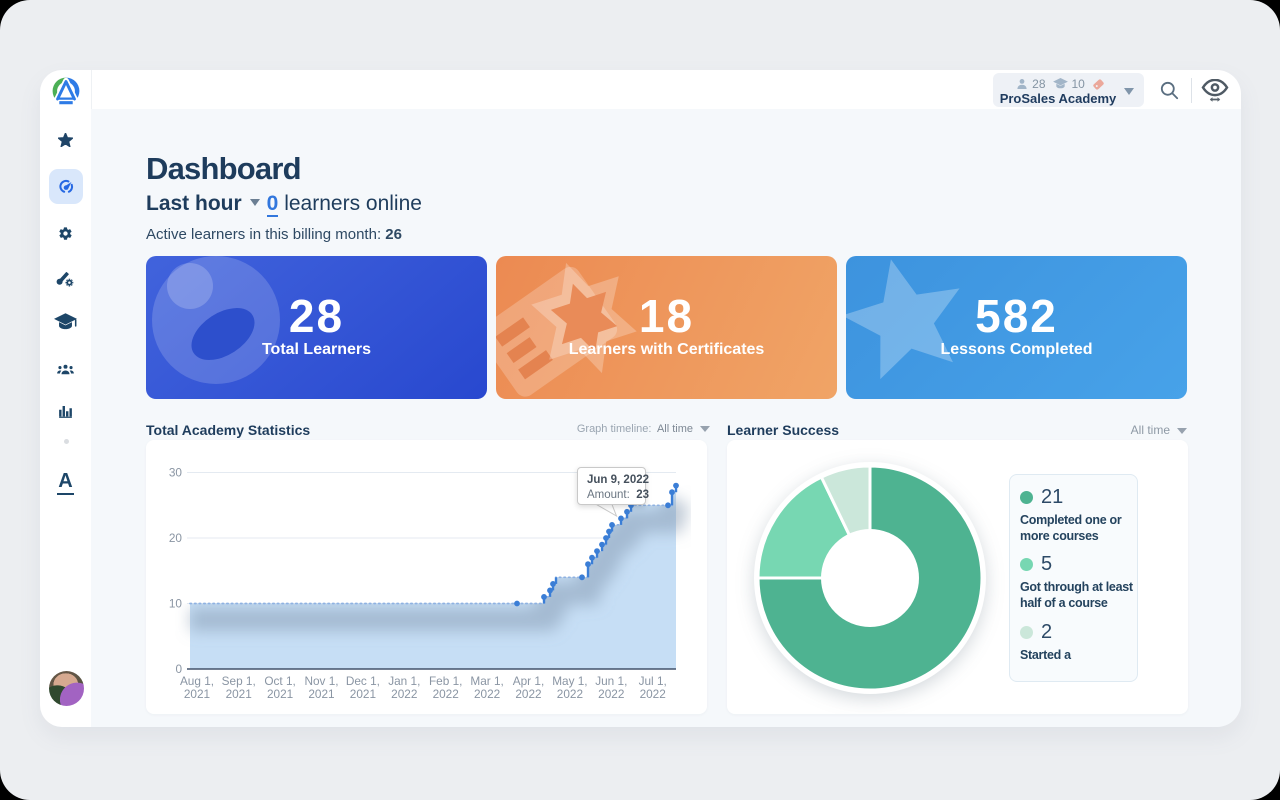  I want to click on svg-text: Apr 1,, so click(528, 681).